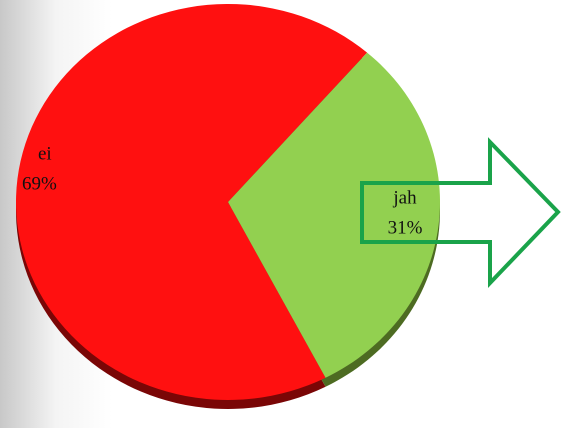  I want to click on slice-value-label: 31%, so click(405, 227).